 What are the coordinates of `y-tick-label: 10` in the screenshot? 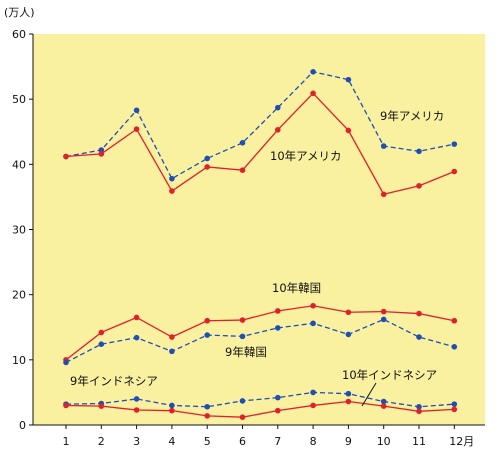 It's located at (19, 360).